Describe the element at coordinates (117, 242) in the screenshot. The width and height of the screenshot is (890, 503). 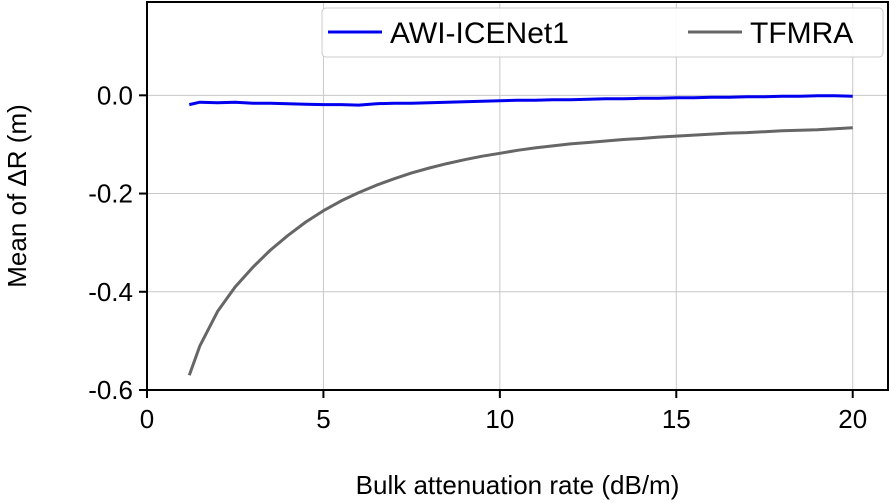
I see `y-axis: -0.6 -0.4 -0.2 0.0` at that location.